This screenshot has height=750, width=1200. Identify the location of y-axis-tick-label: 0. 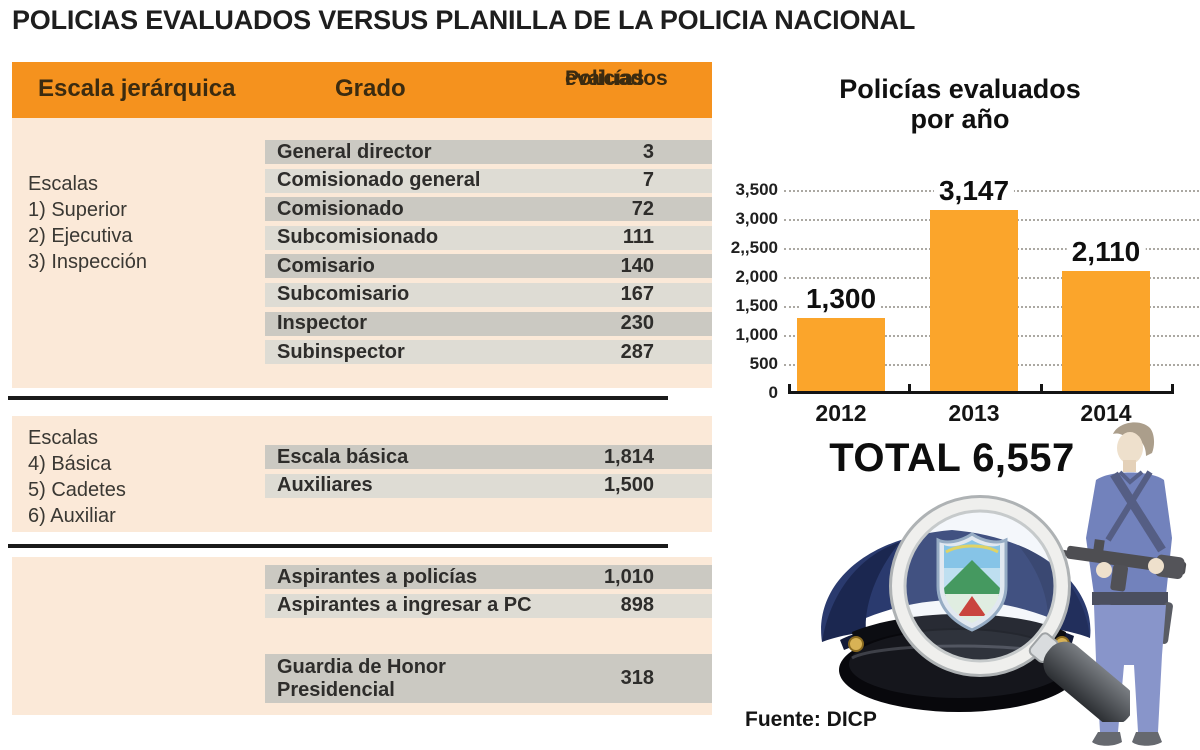
(773, 392).